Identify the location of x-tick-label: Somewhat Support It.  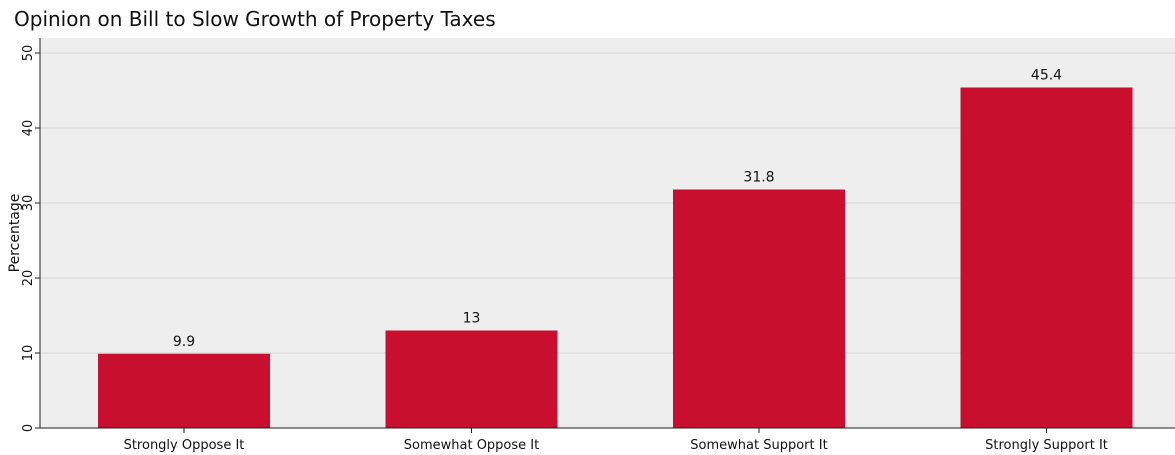
(758, 445).